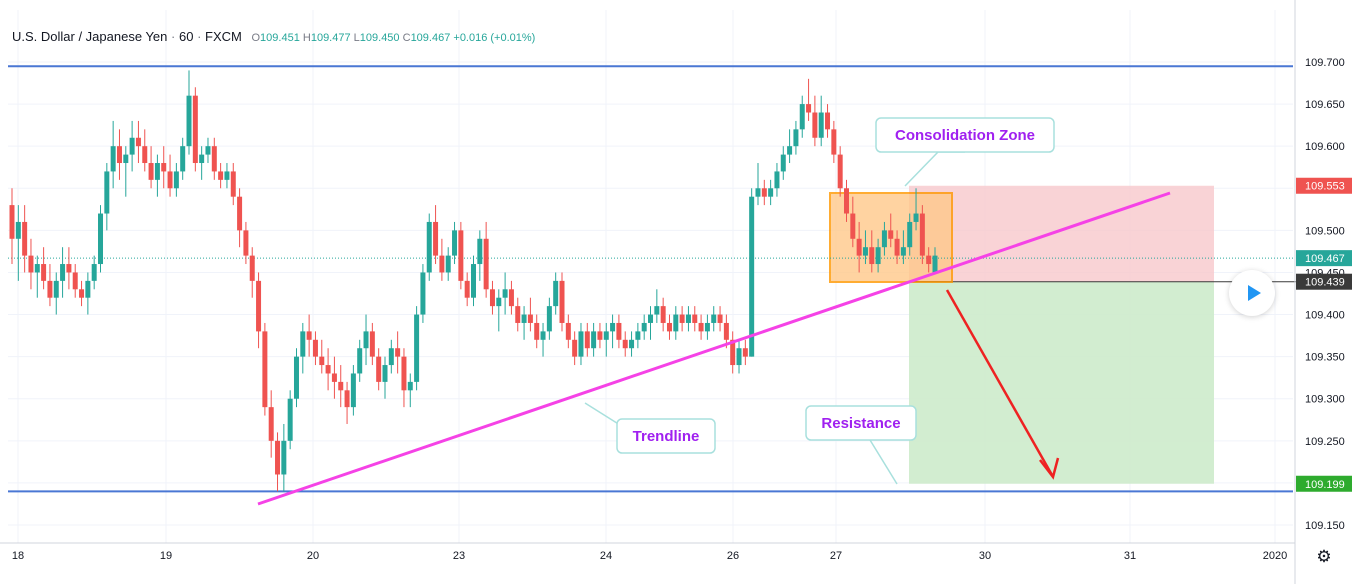 The image size is (1362, 584). I want to click on open-value: 109.451, so click(280, 38).